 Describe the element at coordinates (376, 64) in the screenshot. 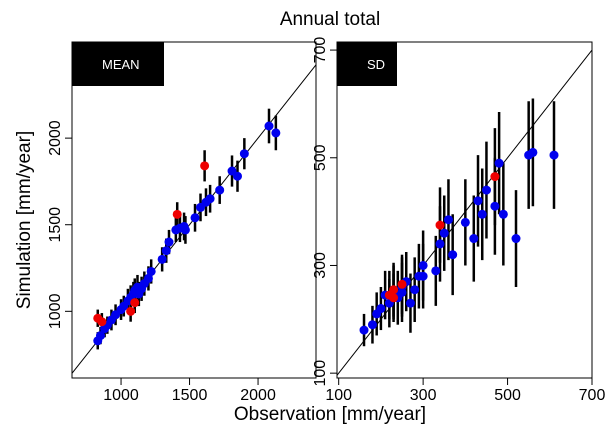

I see `panel-label: SD` at that location.